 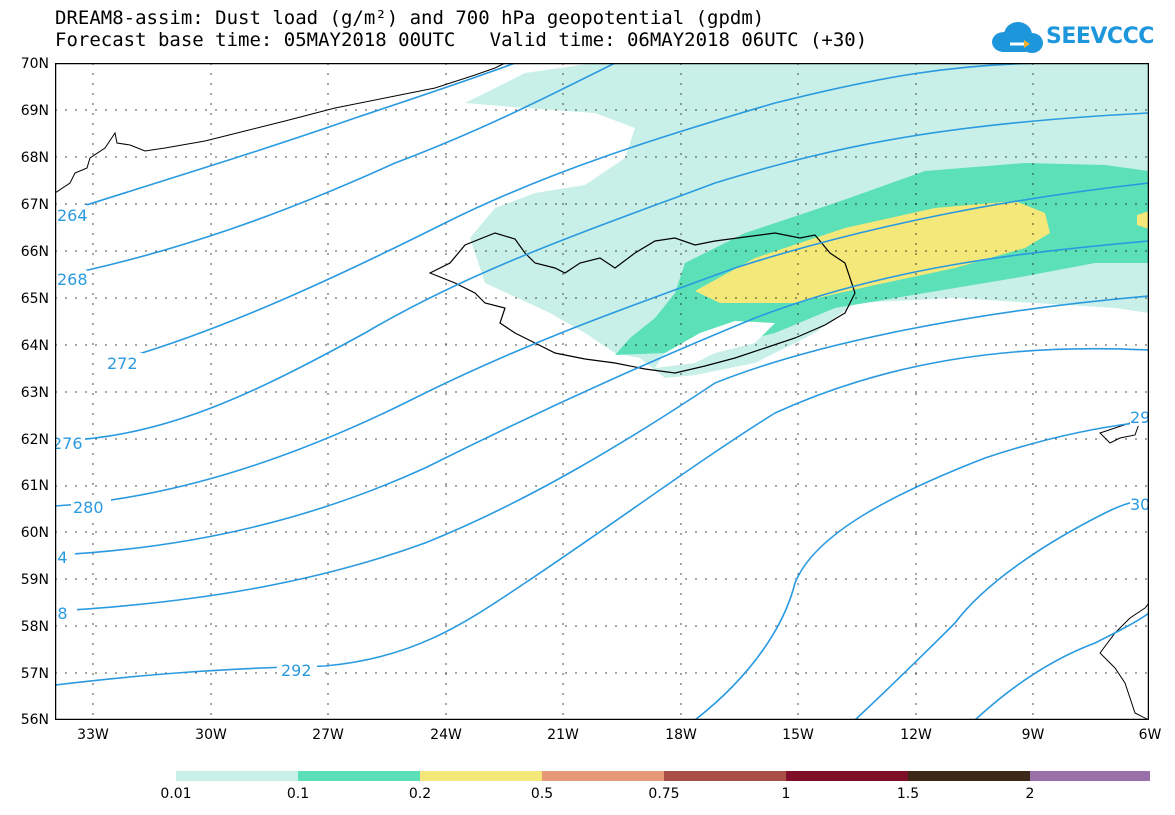 What do you see at coordinates (34, 111) in the screenshot?
I see `lat-label: 69N` at bounding box center [34, 111].